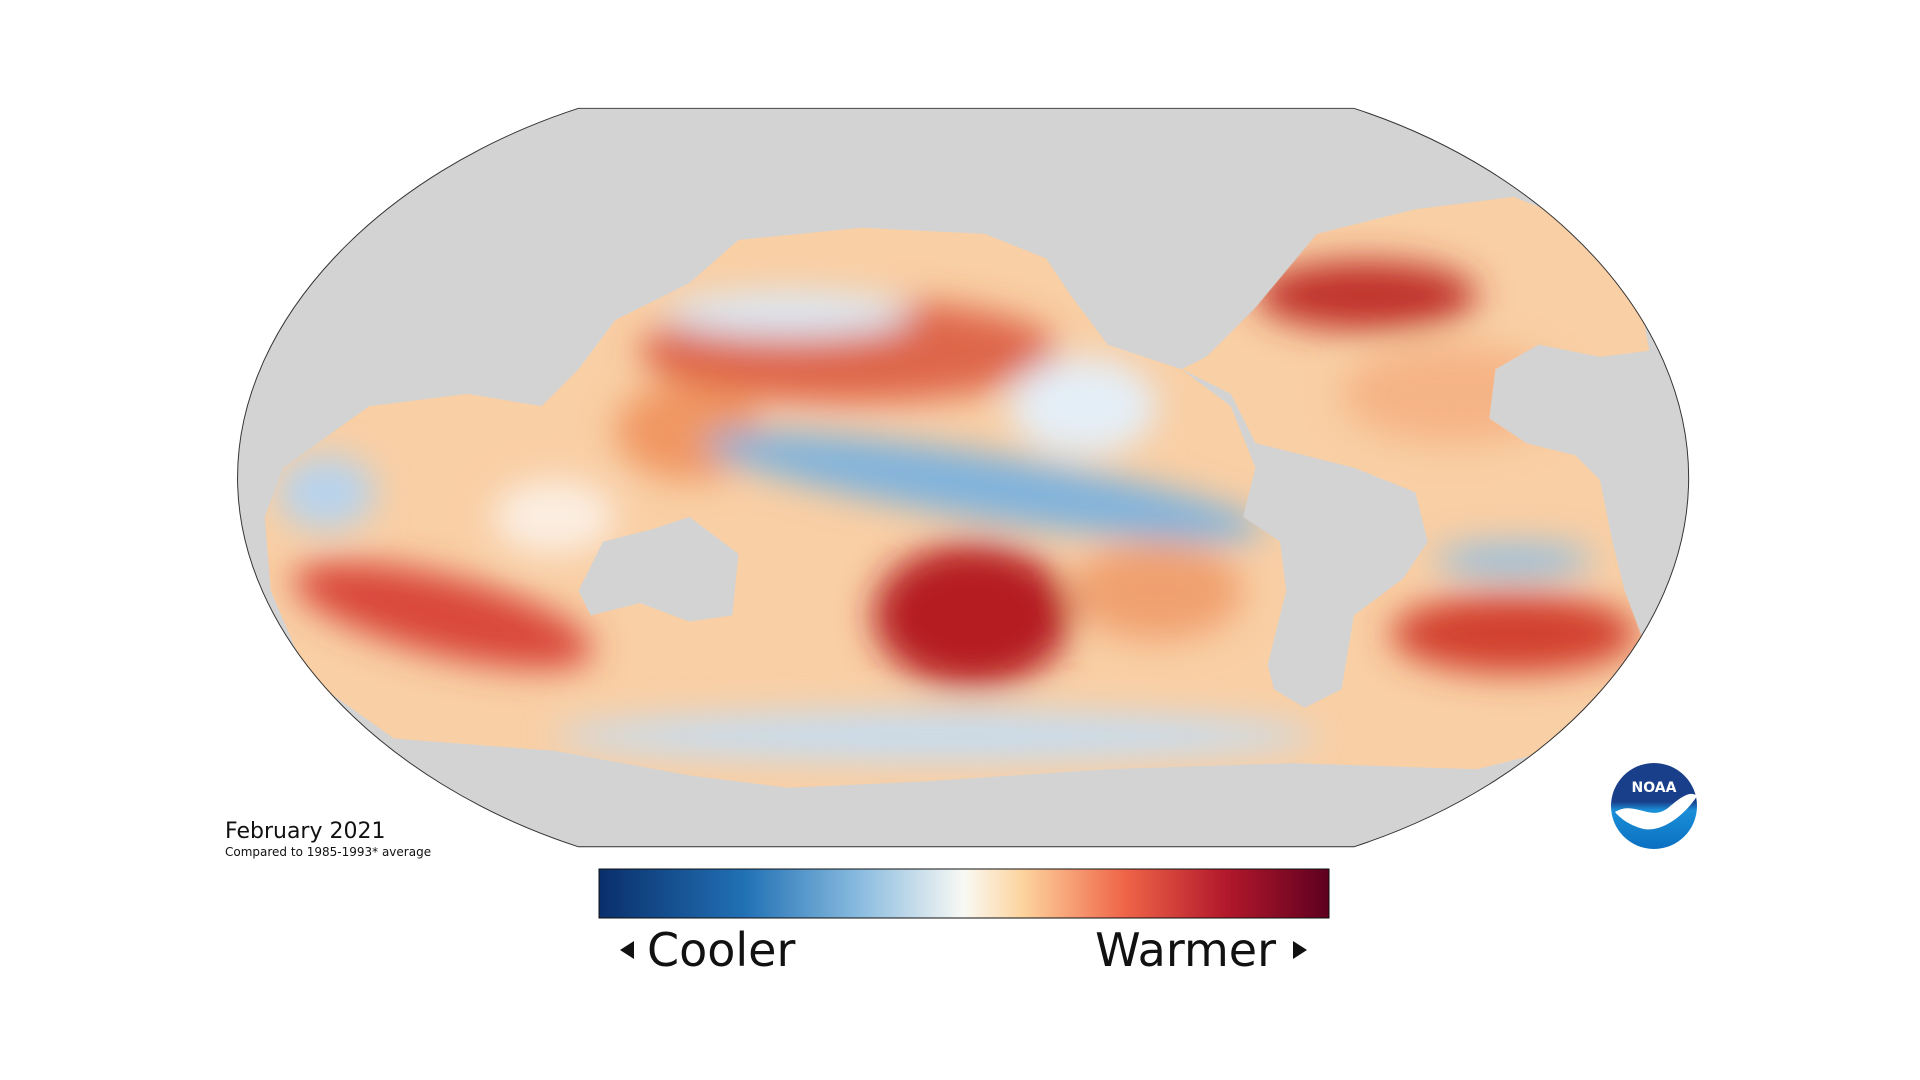  I want to click on warmer-arrow, so click(1300, 950).